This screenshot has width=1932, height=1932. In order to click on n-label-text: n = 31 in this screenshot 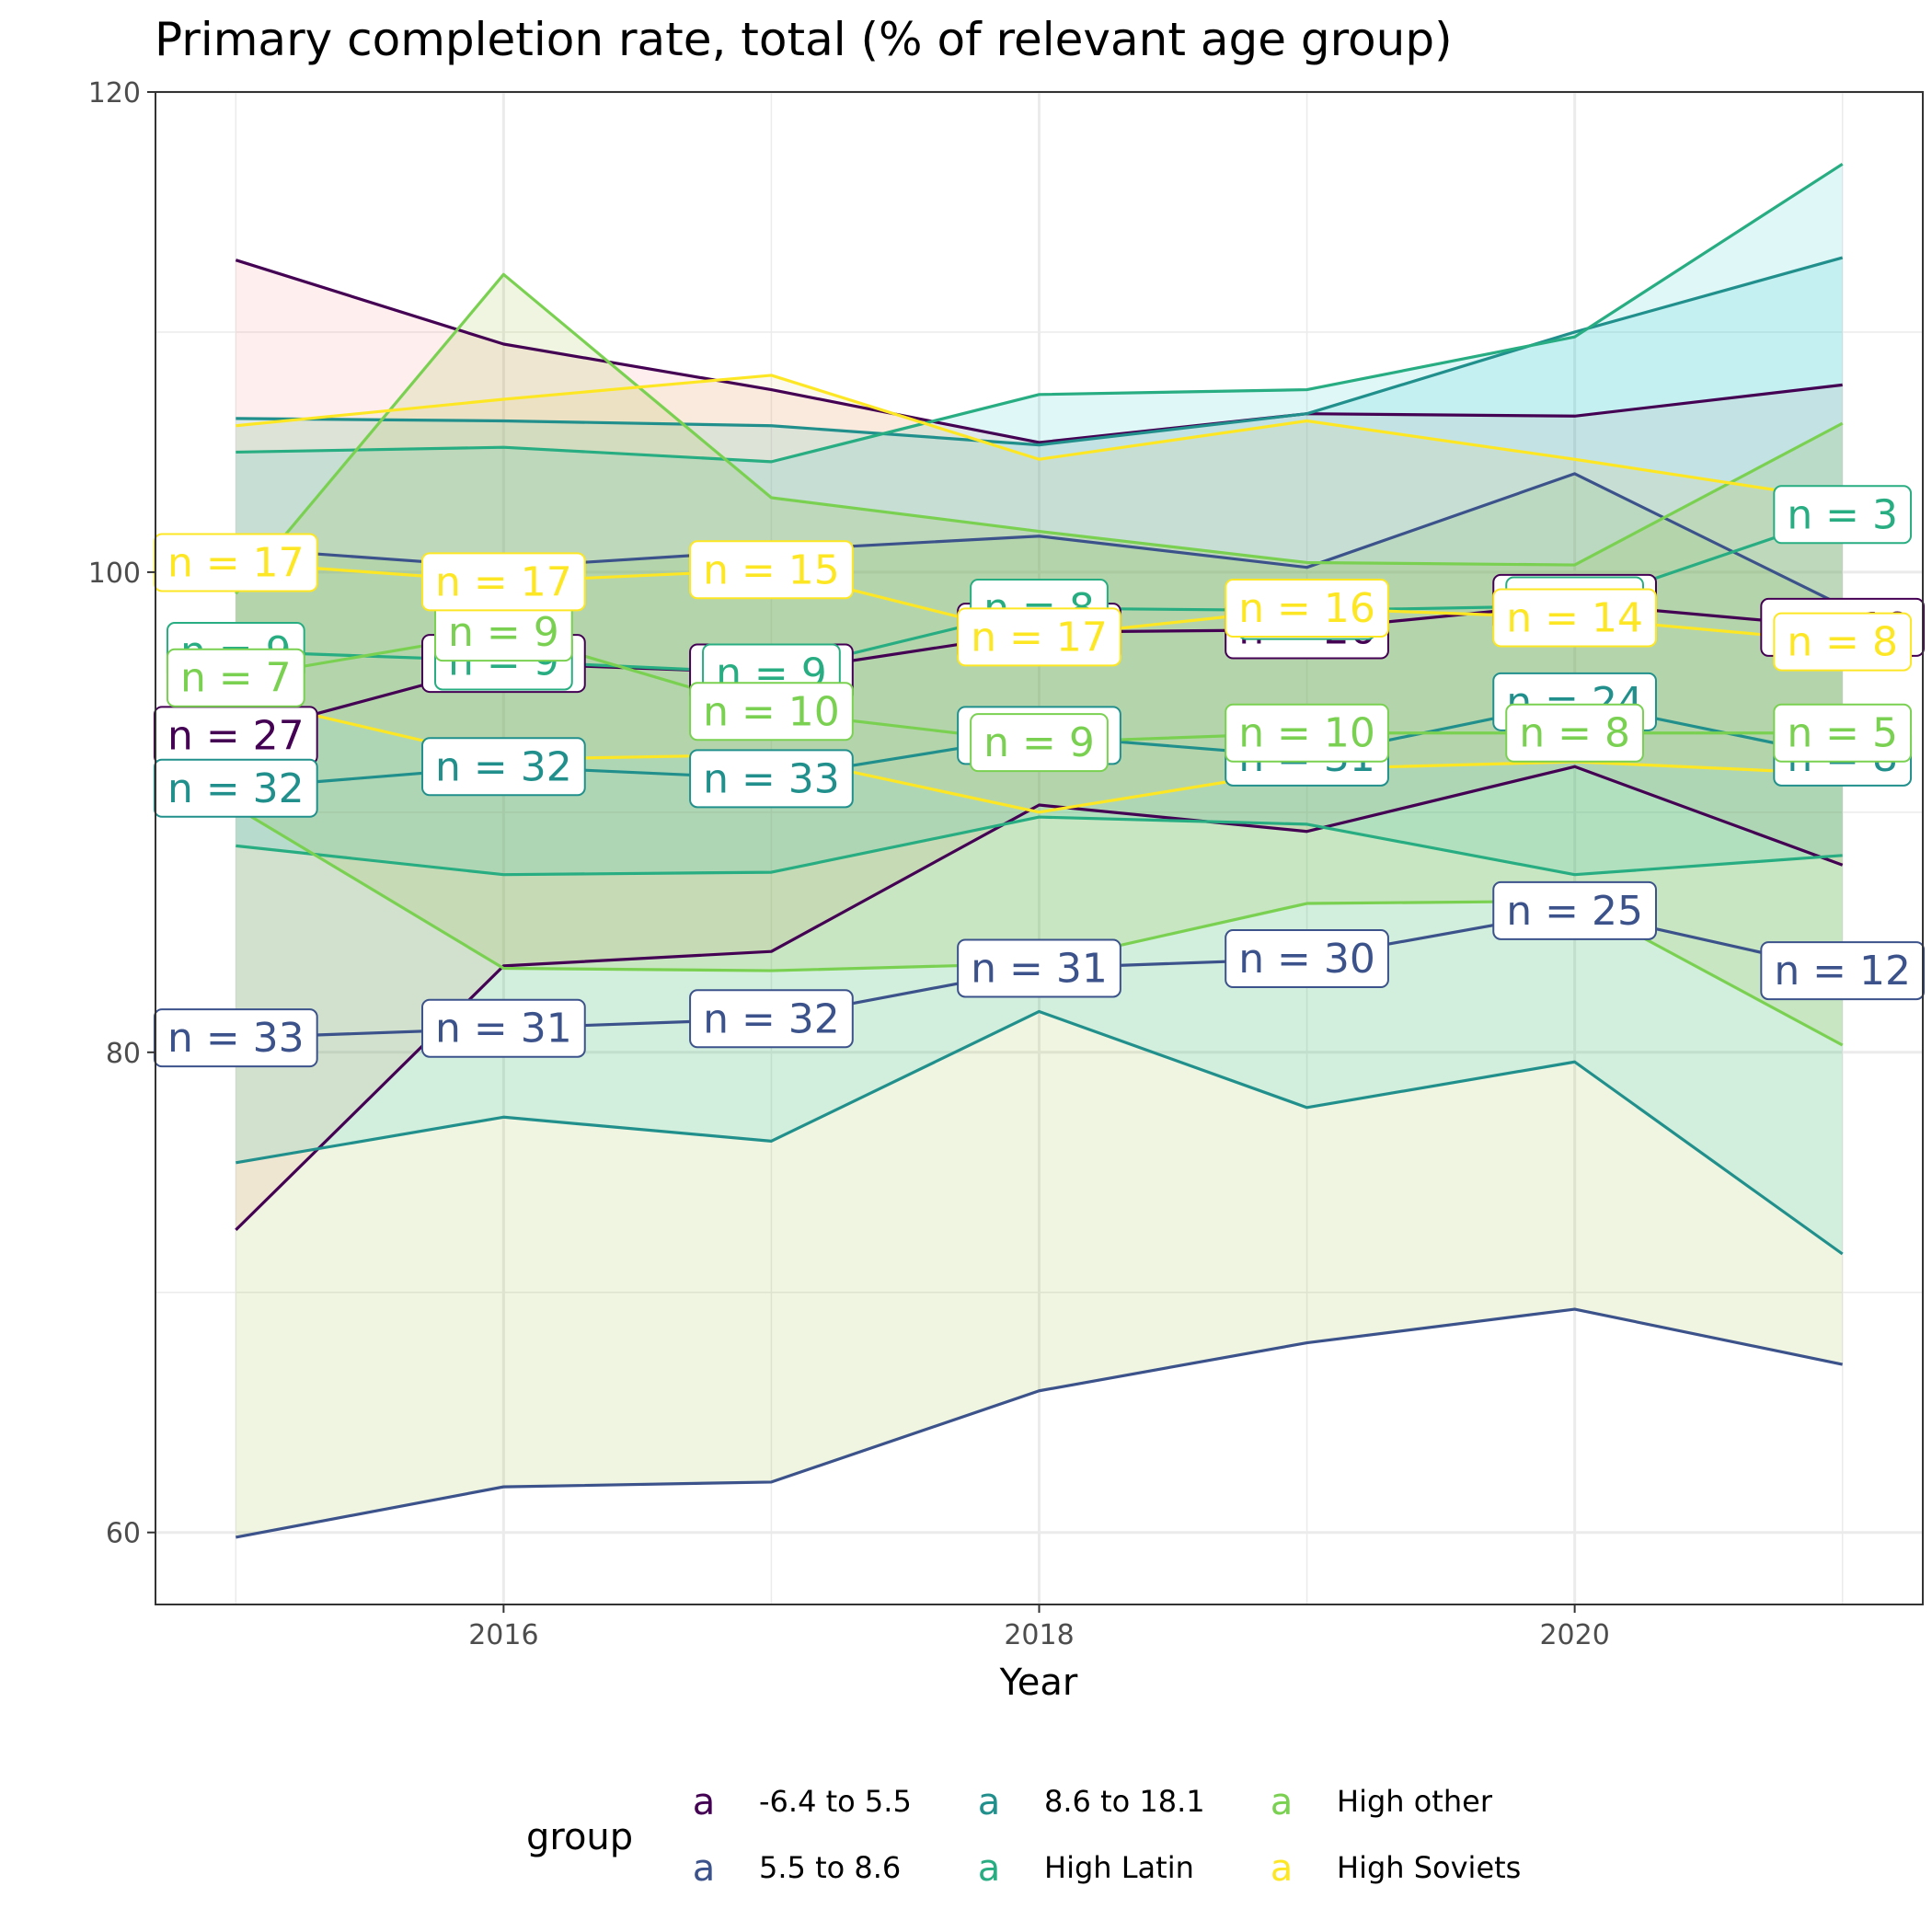, I will do `click(503, 1029)`.